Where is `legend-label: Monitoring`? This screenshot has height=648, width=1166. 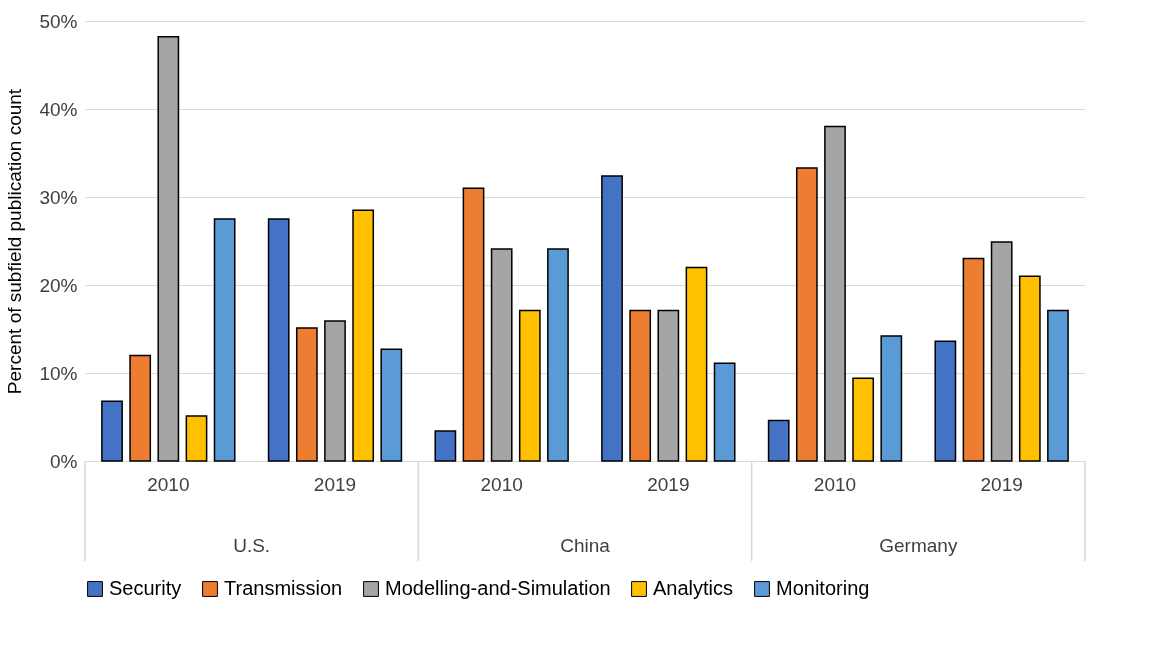
legend-label: Monitoring is located at coordinates (823, 588).